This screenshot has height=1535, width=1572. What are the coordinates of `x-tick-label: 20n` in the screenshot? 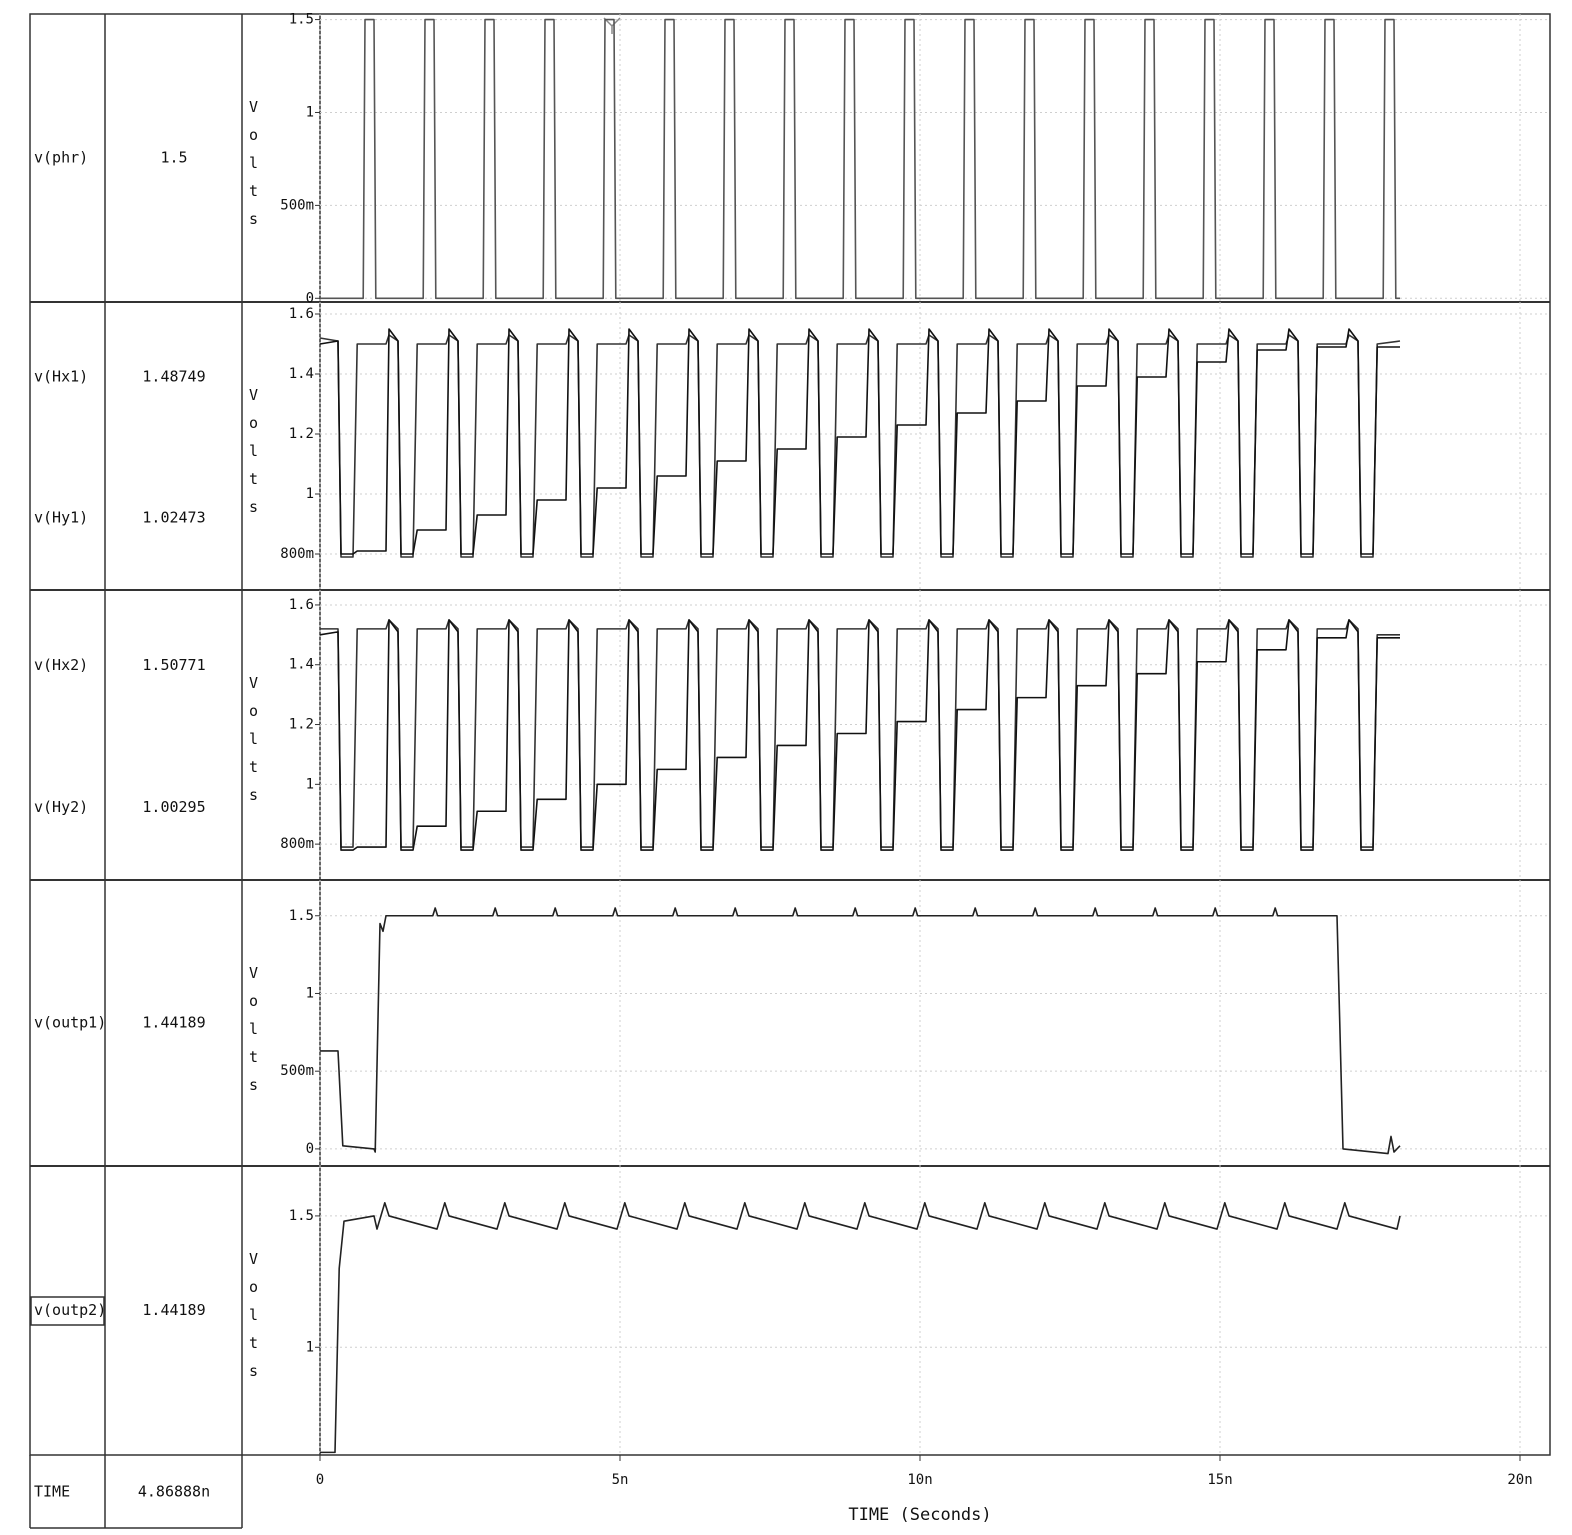 It's located at (1519, 1480).